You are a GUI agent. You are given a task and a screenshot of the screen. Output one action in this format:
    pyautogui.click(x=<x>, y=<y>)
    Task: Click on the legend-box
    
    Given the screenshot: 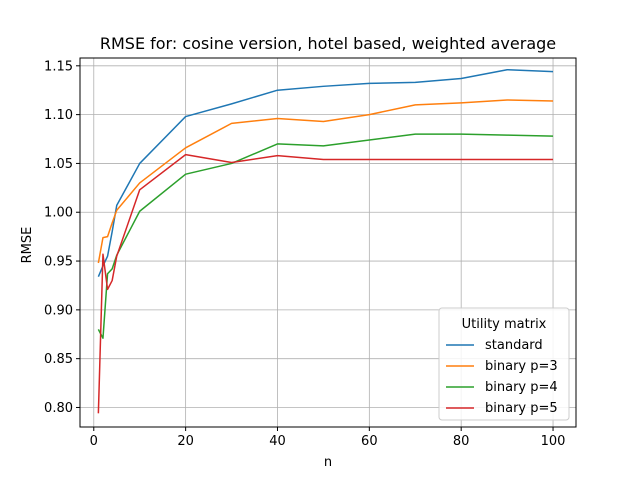 What is the action you would take?
    pyautogui.click(x=504, y=364)
    